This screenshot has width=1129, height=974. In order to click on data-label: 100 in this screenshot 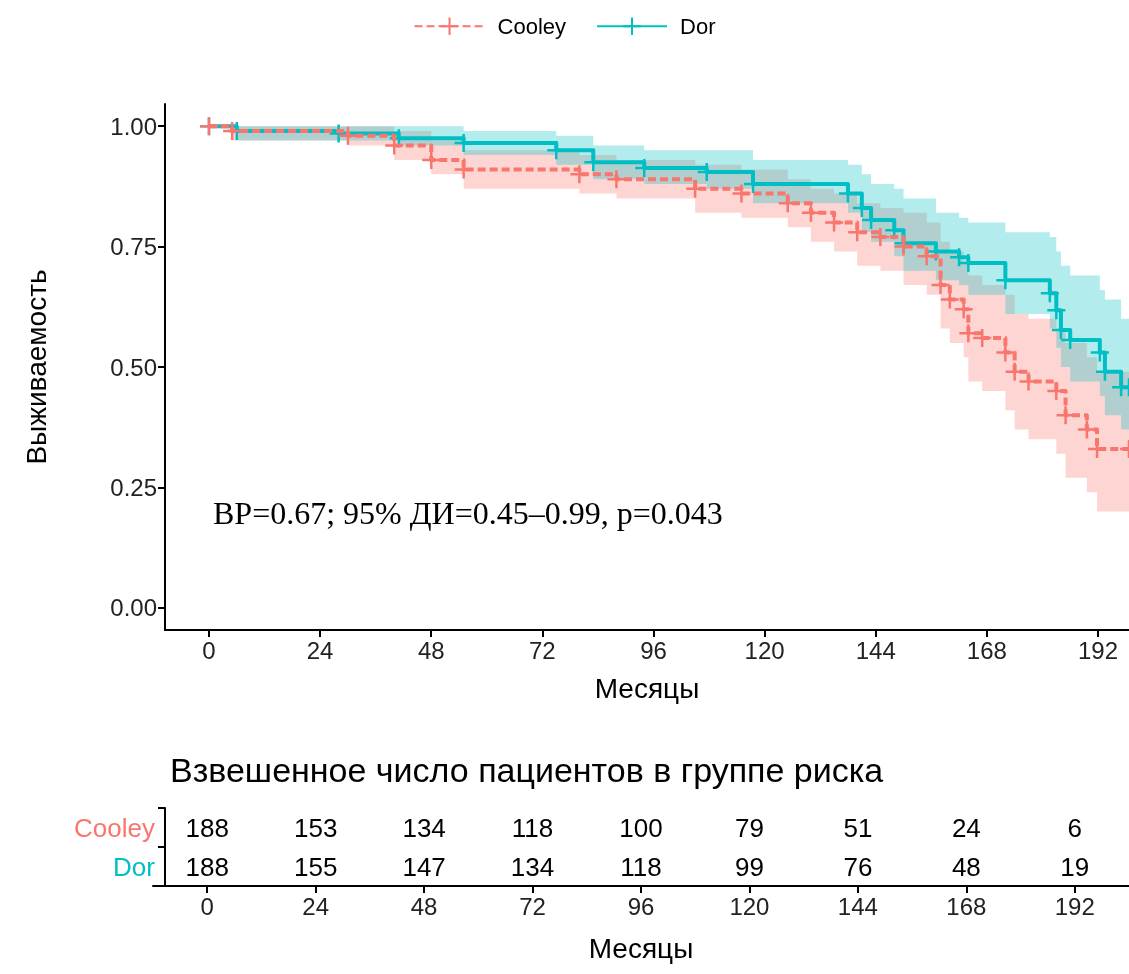, I will do `click(641, 827)`.